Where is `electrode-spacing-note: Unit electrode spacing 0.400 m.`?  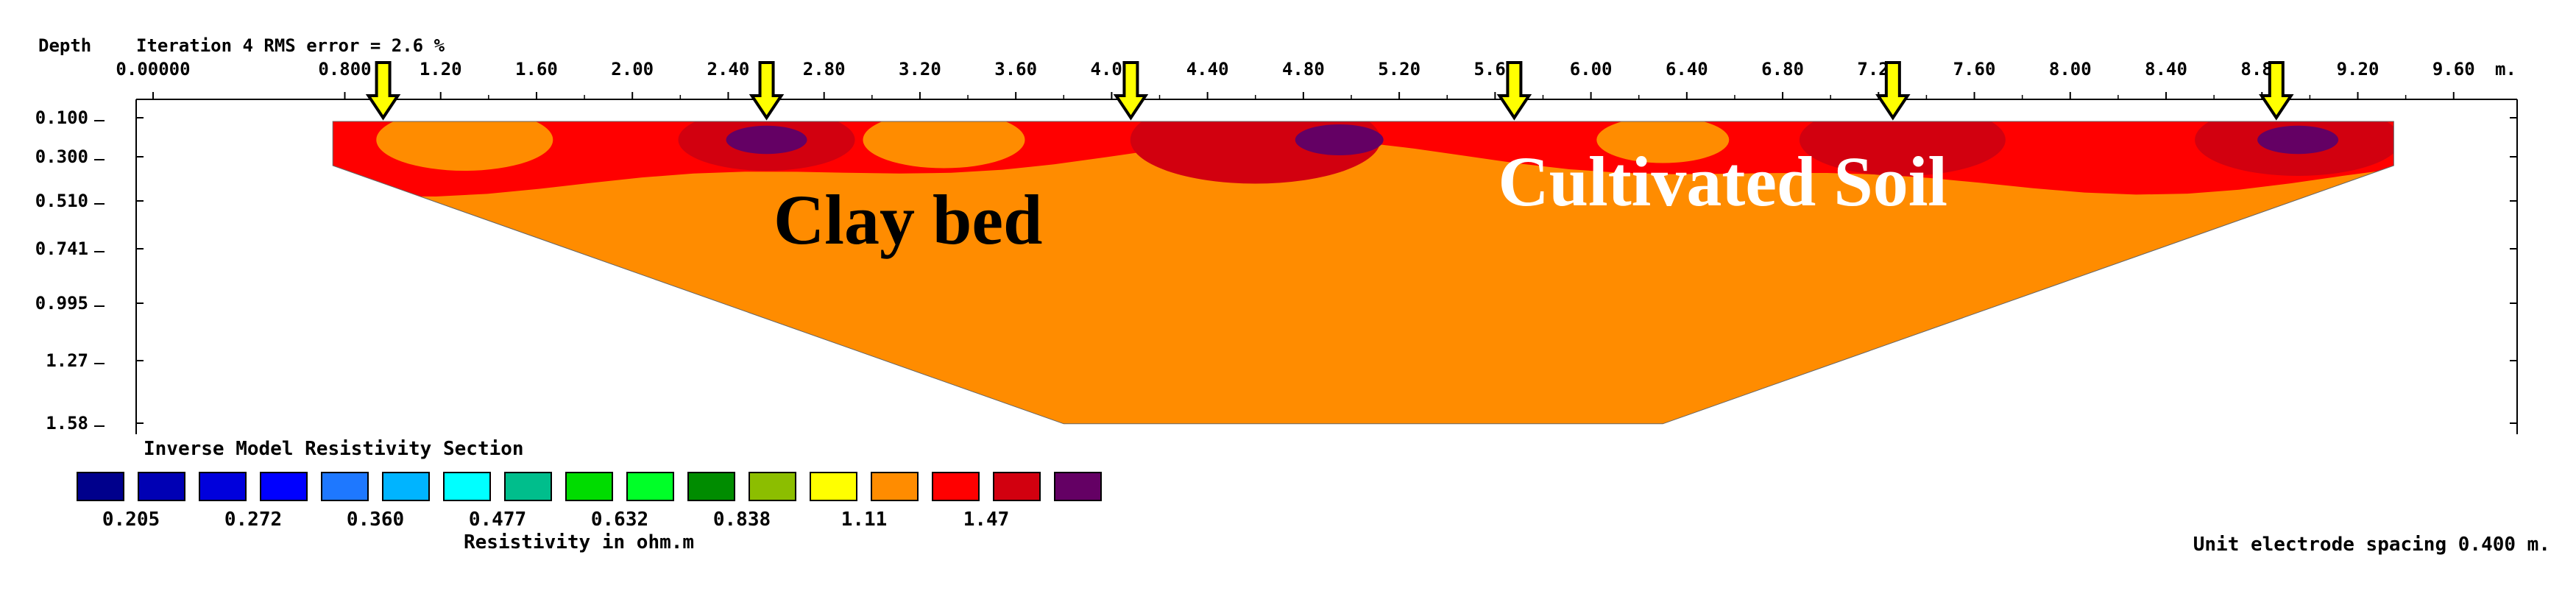 electrode-spacing-note: Unit electrode spacing 0.400 m. is located at coordinates (2371, 545).